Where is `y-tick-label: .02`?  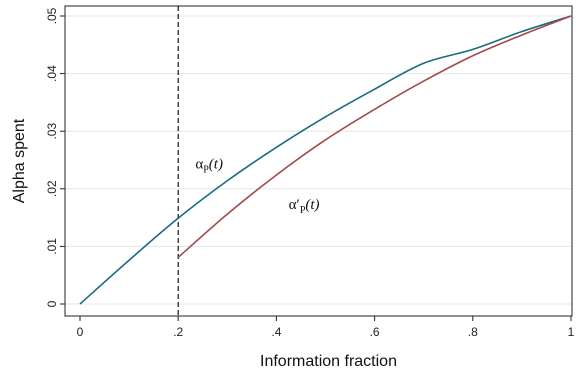
y-tick-label: .02 is located at coordinates (52, 188).